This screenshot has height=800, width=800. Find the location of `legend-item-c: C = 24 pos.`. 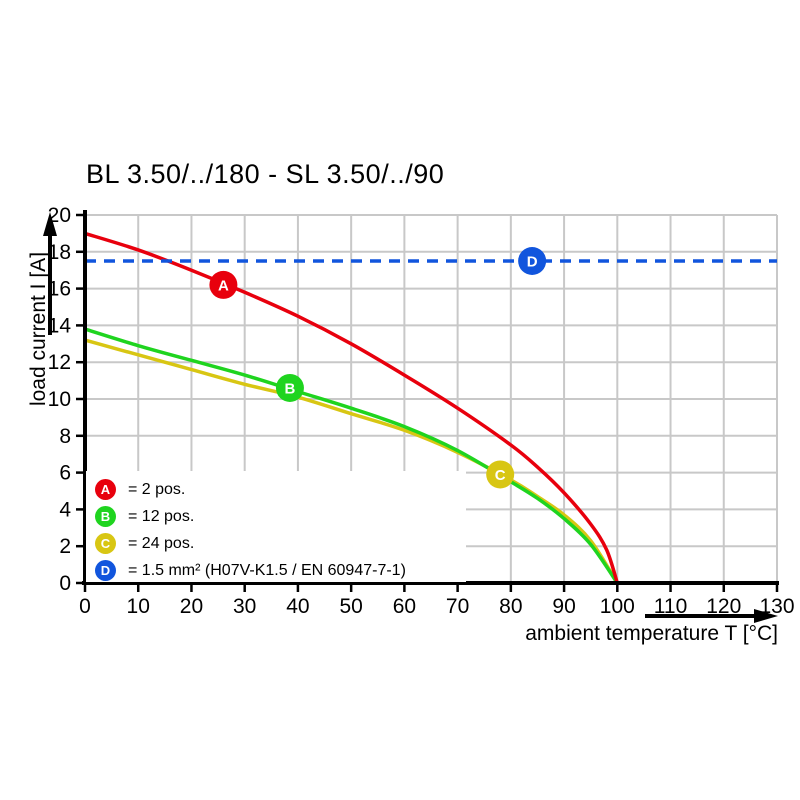

legend-item-c: C = 24 pos. is located at coordinates (276, 543).